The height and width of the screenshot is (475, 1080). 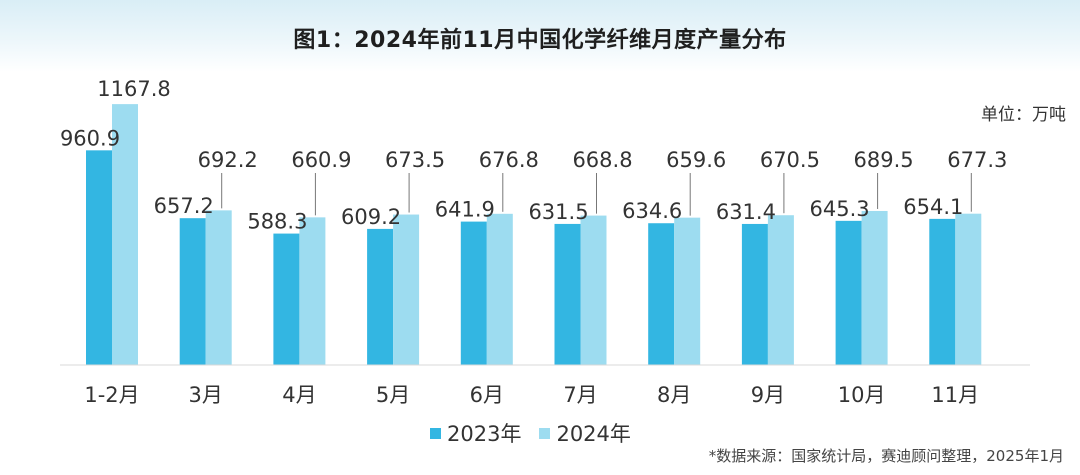 I want to click on label-2024-9: 677.3, so click(x=977, y=160).